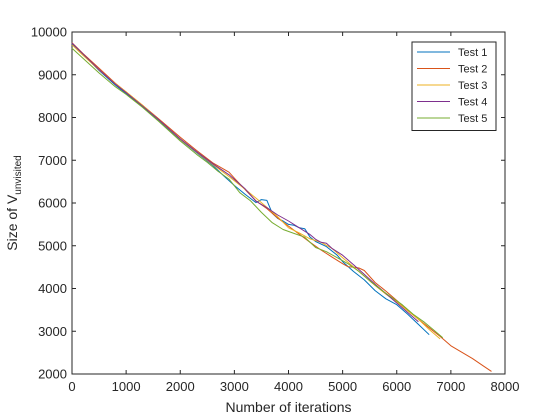 The height and width of the screenshot is (420, 560). Describe the element at coordinates (52, 74) in the screenshot. I see `y-tick-label: 9000` at that location.